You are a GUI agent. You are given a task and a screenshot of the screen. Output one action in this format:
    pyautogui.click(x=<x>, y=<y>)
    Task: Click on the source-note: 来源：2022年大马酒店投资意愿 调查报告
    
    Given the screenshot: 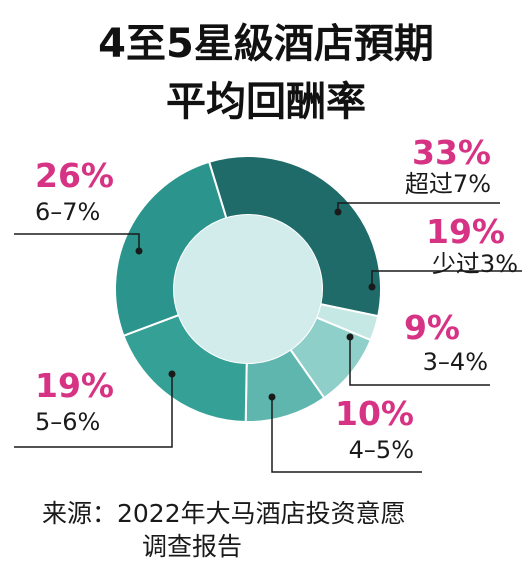 What is the action you would take?
    pyautogui.click(x=282, y=530)
    